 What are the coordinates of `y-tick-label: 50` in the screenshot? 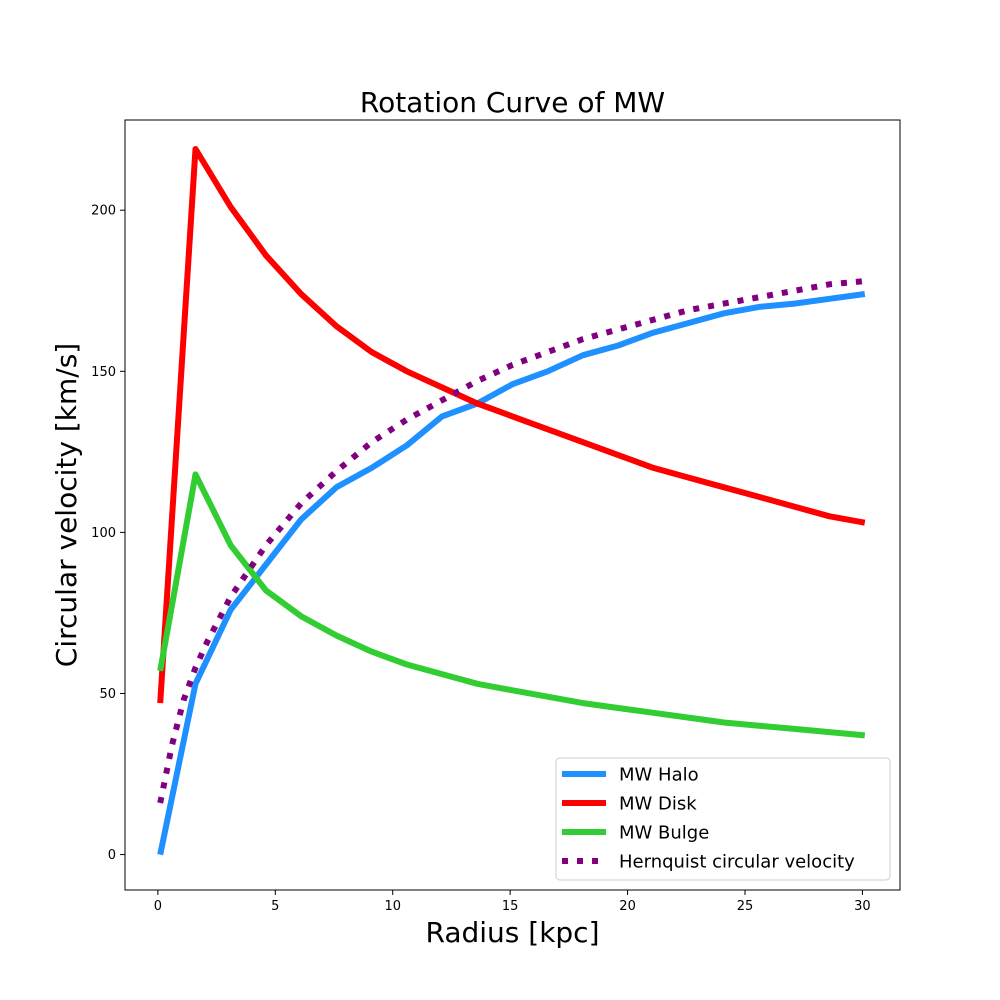 It's located at (107, 694).